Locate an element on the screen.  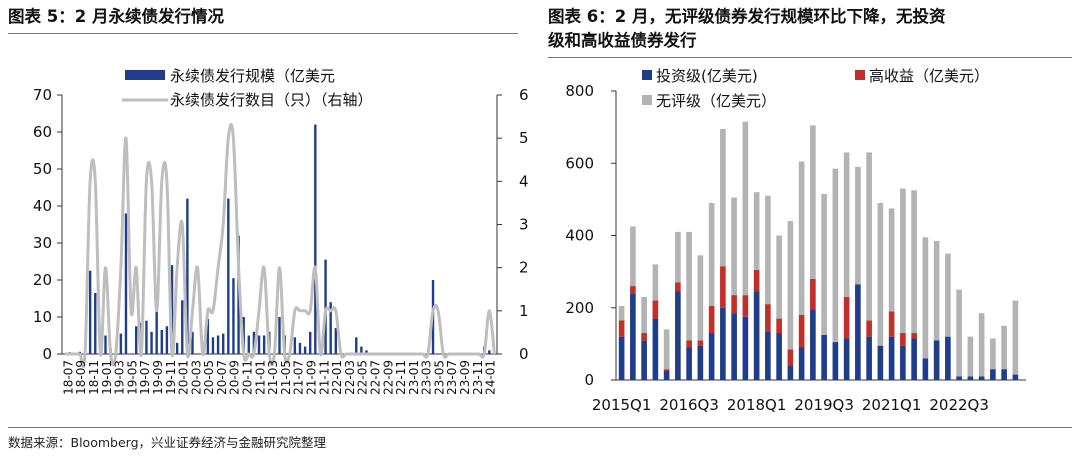
stack-x-ticks: 2015Q1 2016Q3 2018Q1 2019Q3 2021Q1 2022Q3 is located at coordinates (790, 405).